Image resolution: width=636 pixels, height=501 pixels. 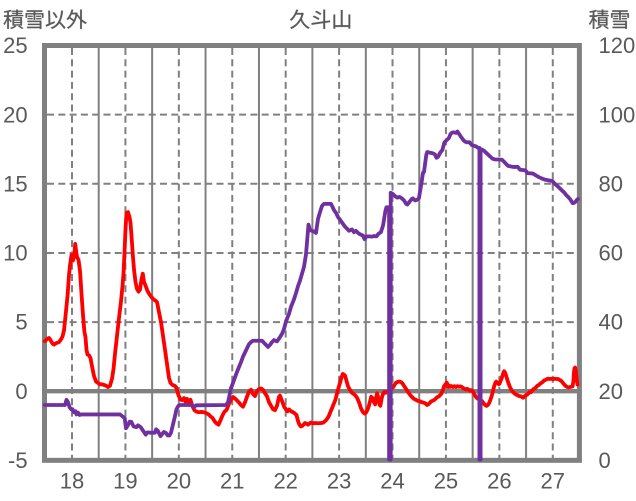 I want to click on svg-text: 10, so click(x=15, y=253).